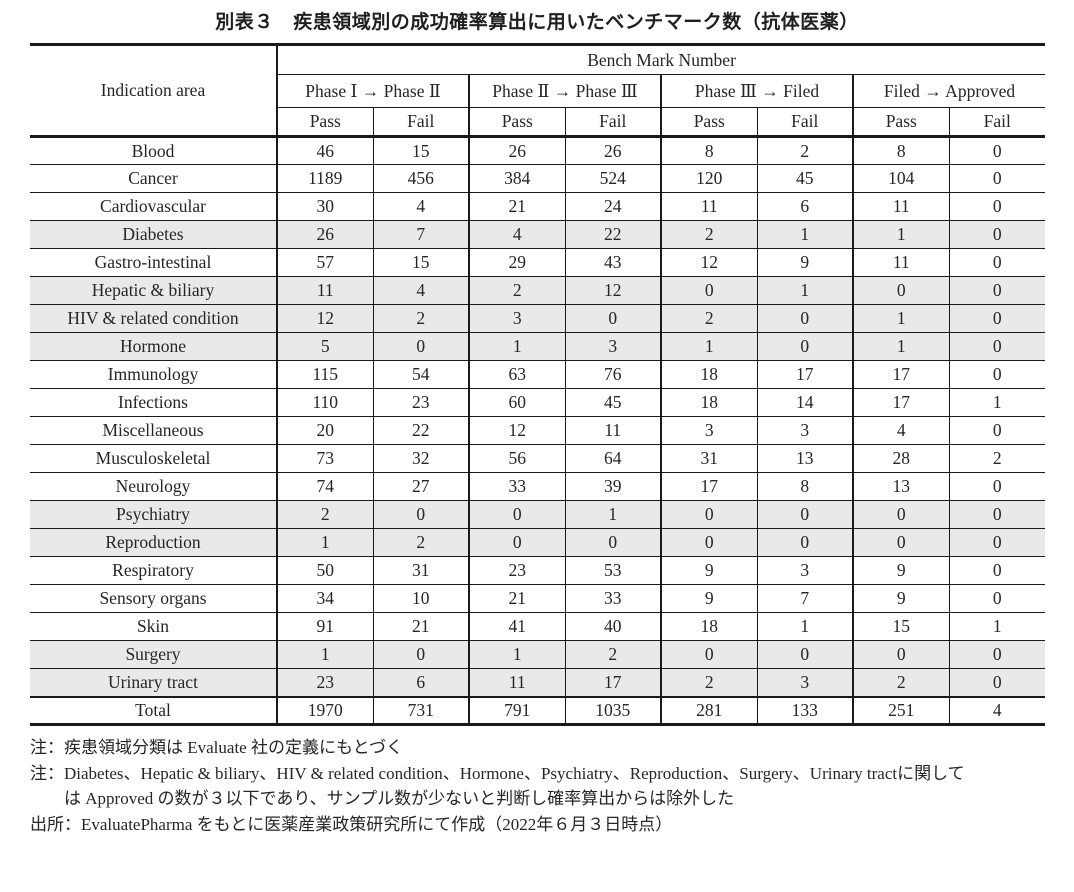  Describe the element at coordinates (516, 458) in the screenshot. I see `cell-pass: 56` at that location.